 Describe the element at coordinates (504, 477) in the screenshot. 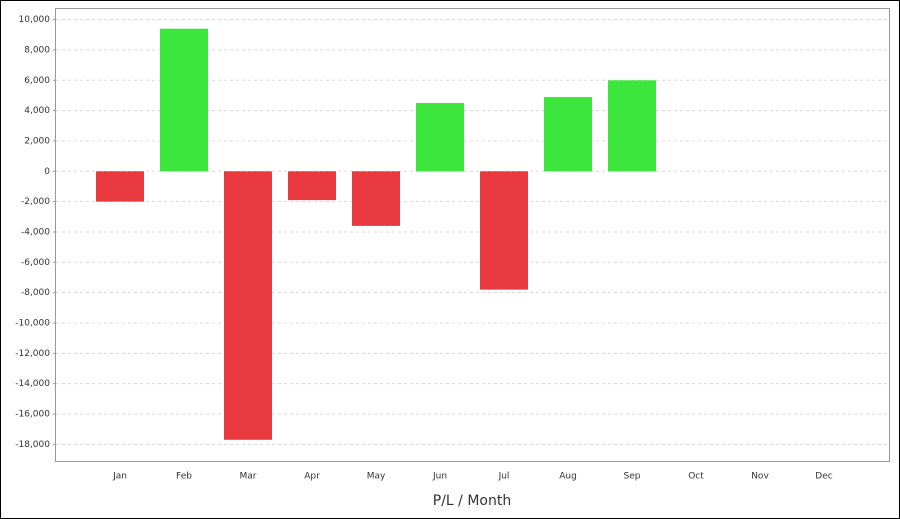

I see `x-tick-label: Jul` at that location.